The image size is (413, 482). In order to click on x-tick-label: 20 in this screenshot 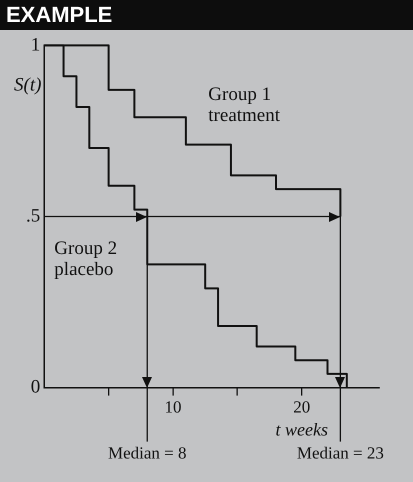, I will do `click(301, 406)`.